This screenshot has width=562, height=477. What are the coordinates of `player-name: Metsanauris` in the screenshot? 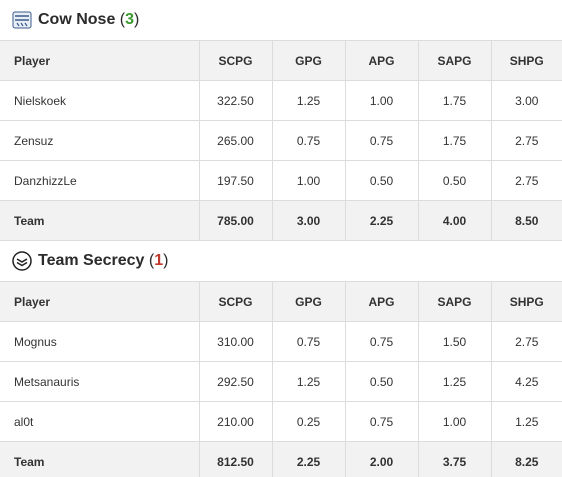 It's located at (100, 381).